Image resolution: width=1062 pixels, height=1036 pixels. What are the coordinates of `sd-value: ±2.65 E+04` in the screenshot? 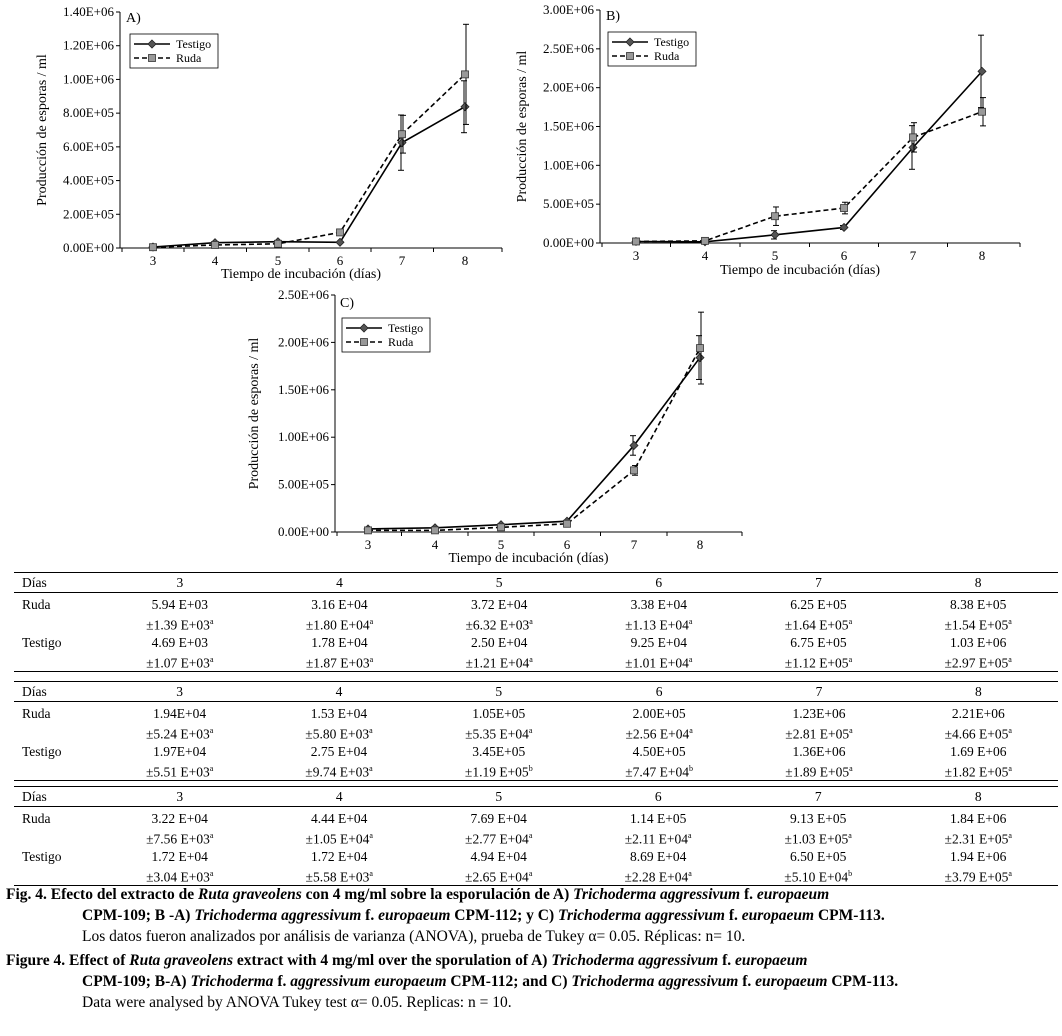 It's located at (497, 876).